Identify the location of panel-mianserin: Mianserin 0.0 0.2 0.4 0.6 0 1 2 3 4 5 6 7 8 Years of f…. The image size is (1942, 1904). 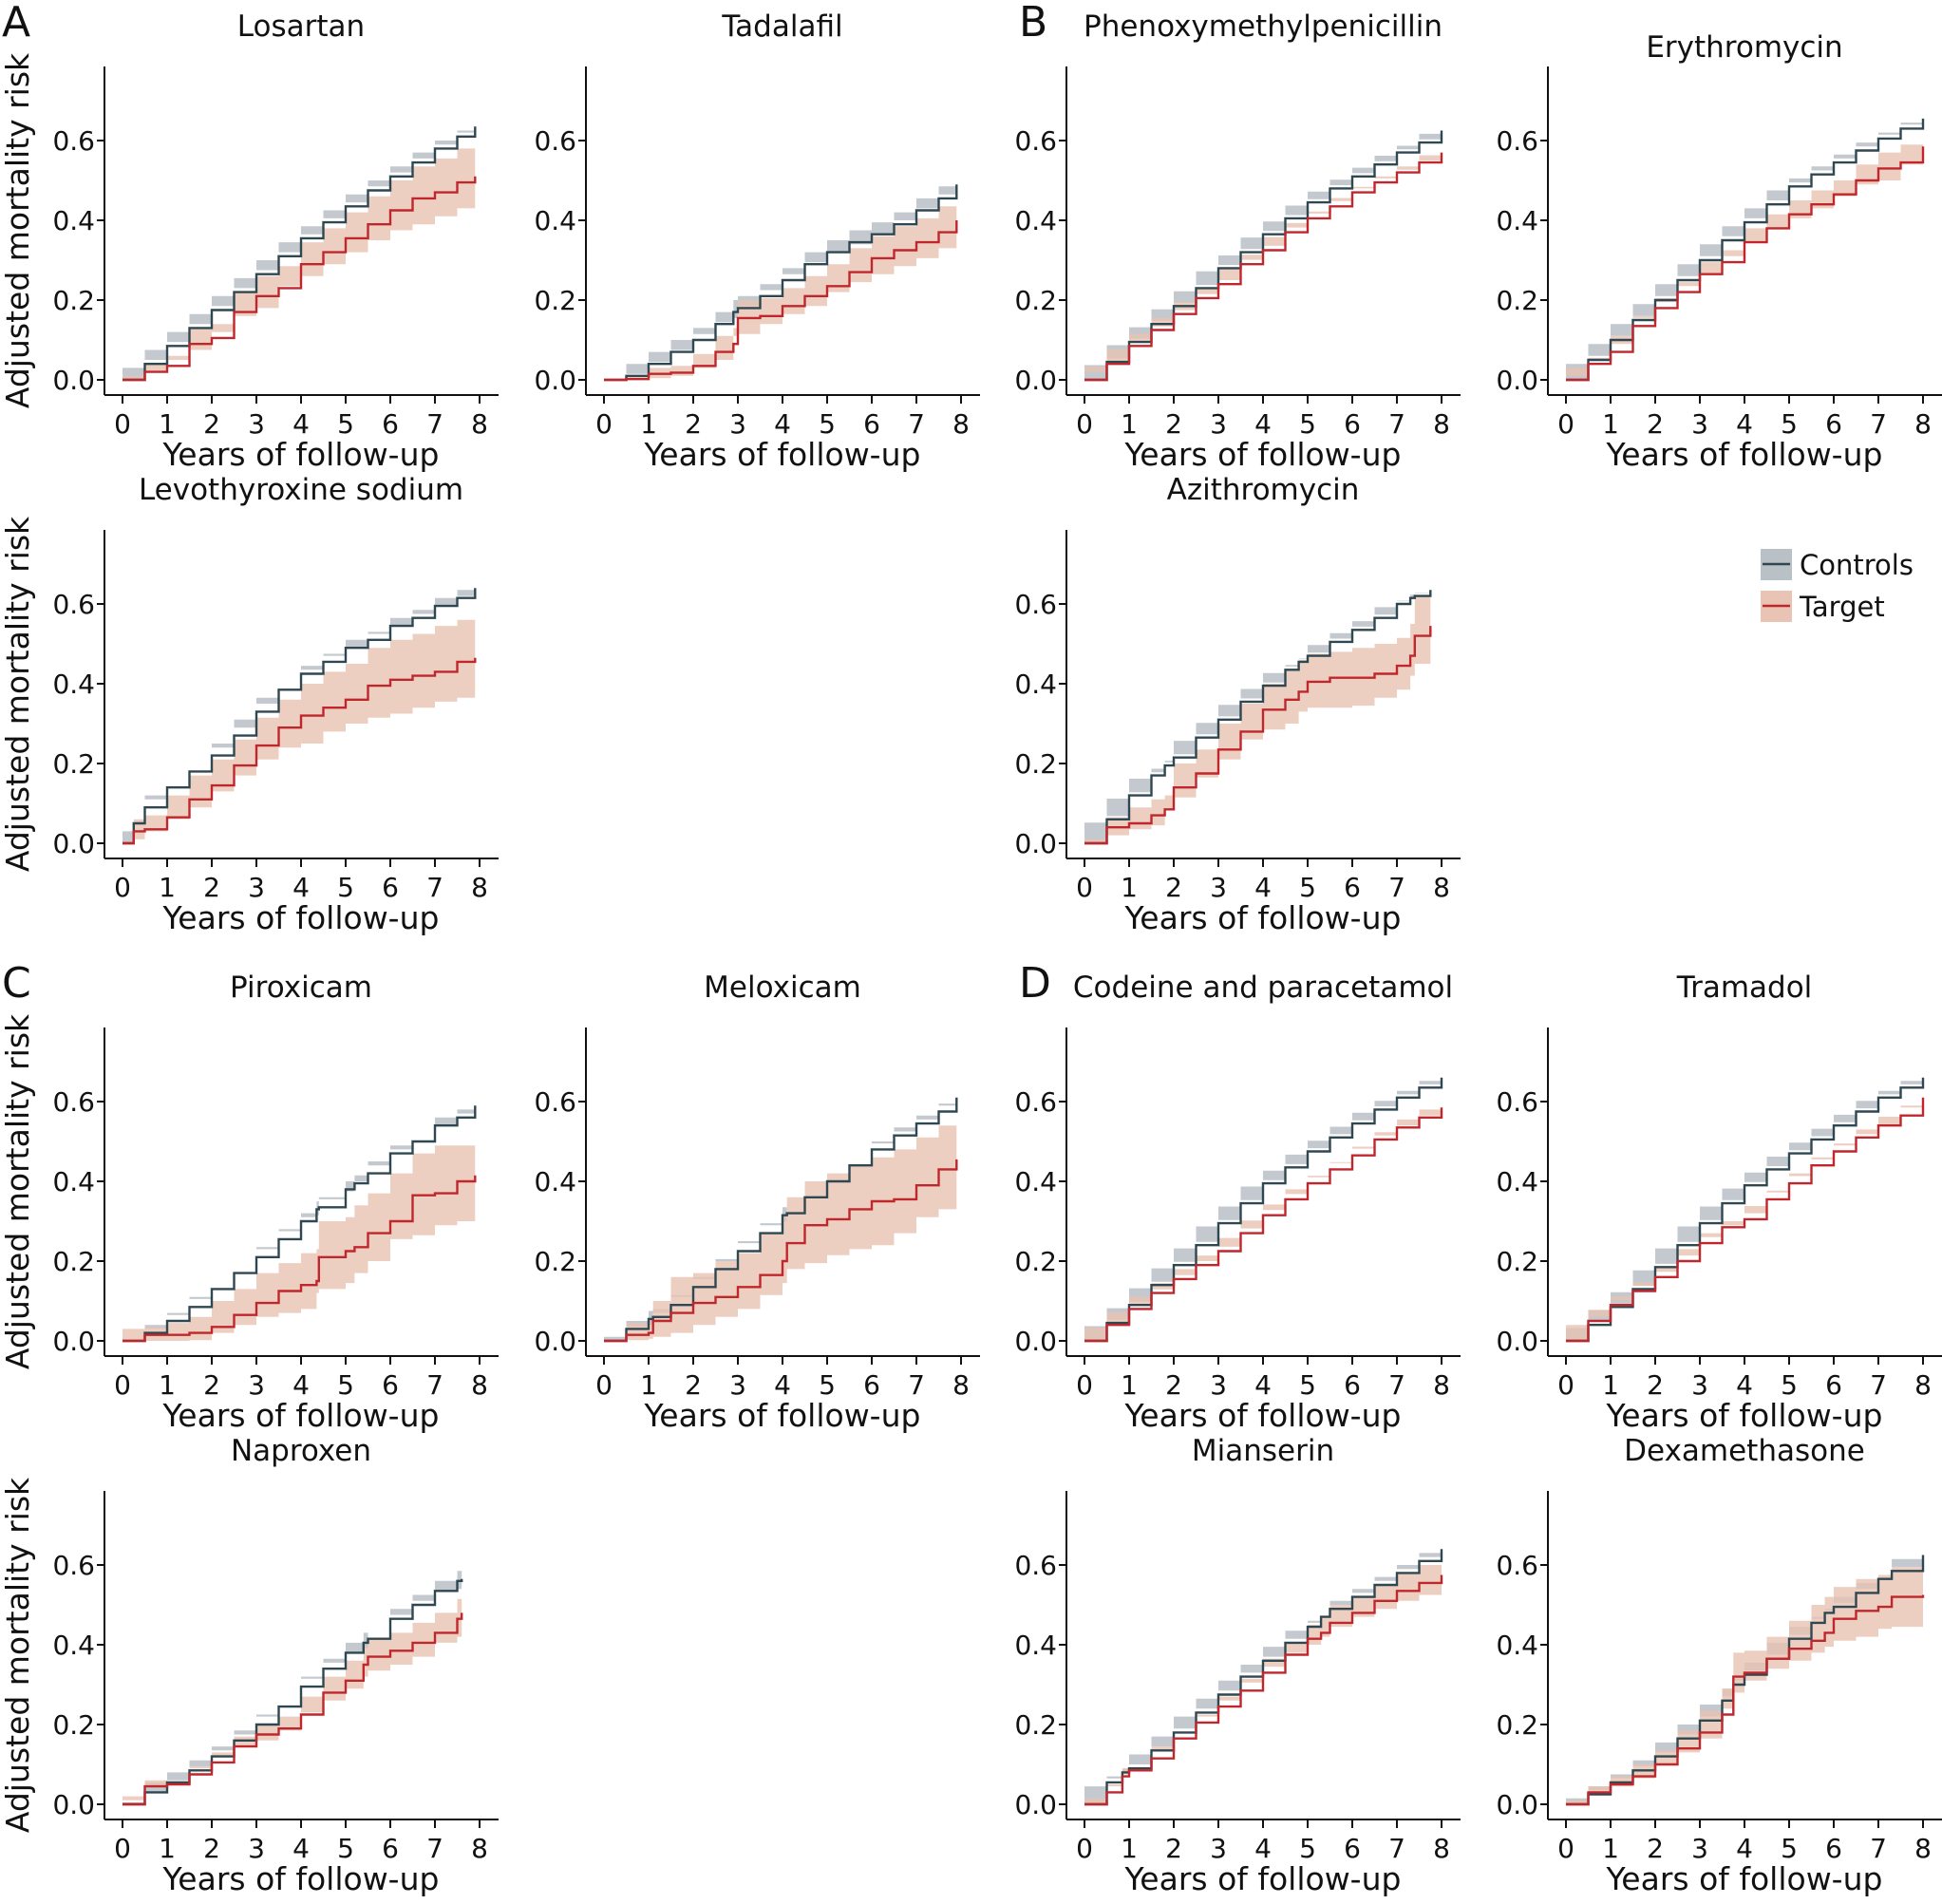
(1237, 1665).